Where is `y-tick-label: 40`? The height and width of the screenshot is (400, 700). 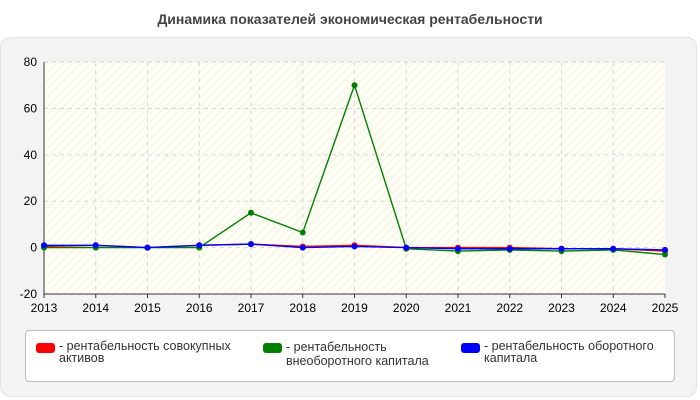
y-tick-label: 40 is located at coordinates (31, 155).